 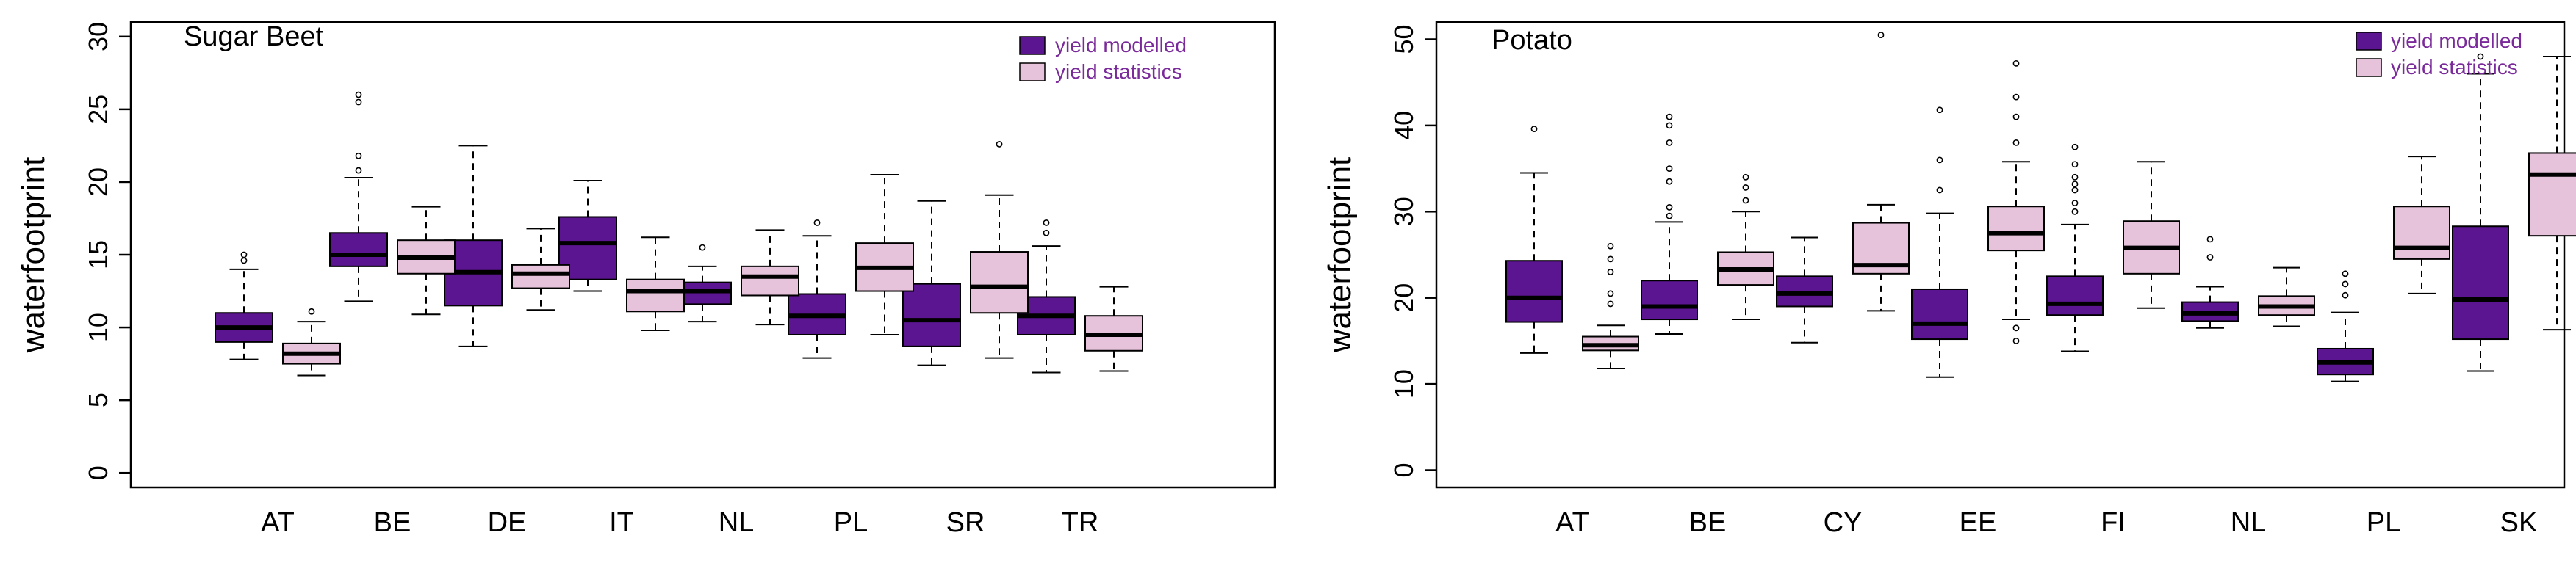 I want to click on y-tick-label: 15, so click(x=98, y=254).